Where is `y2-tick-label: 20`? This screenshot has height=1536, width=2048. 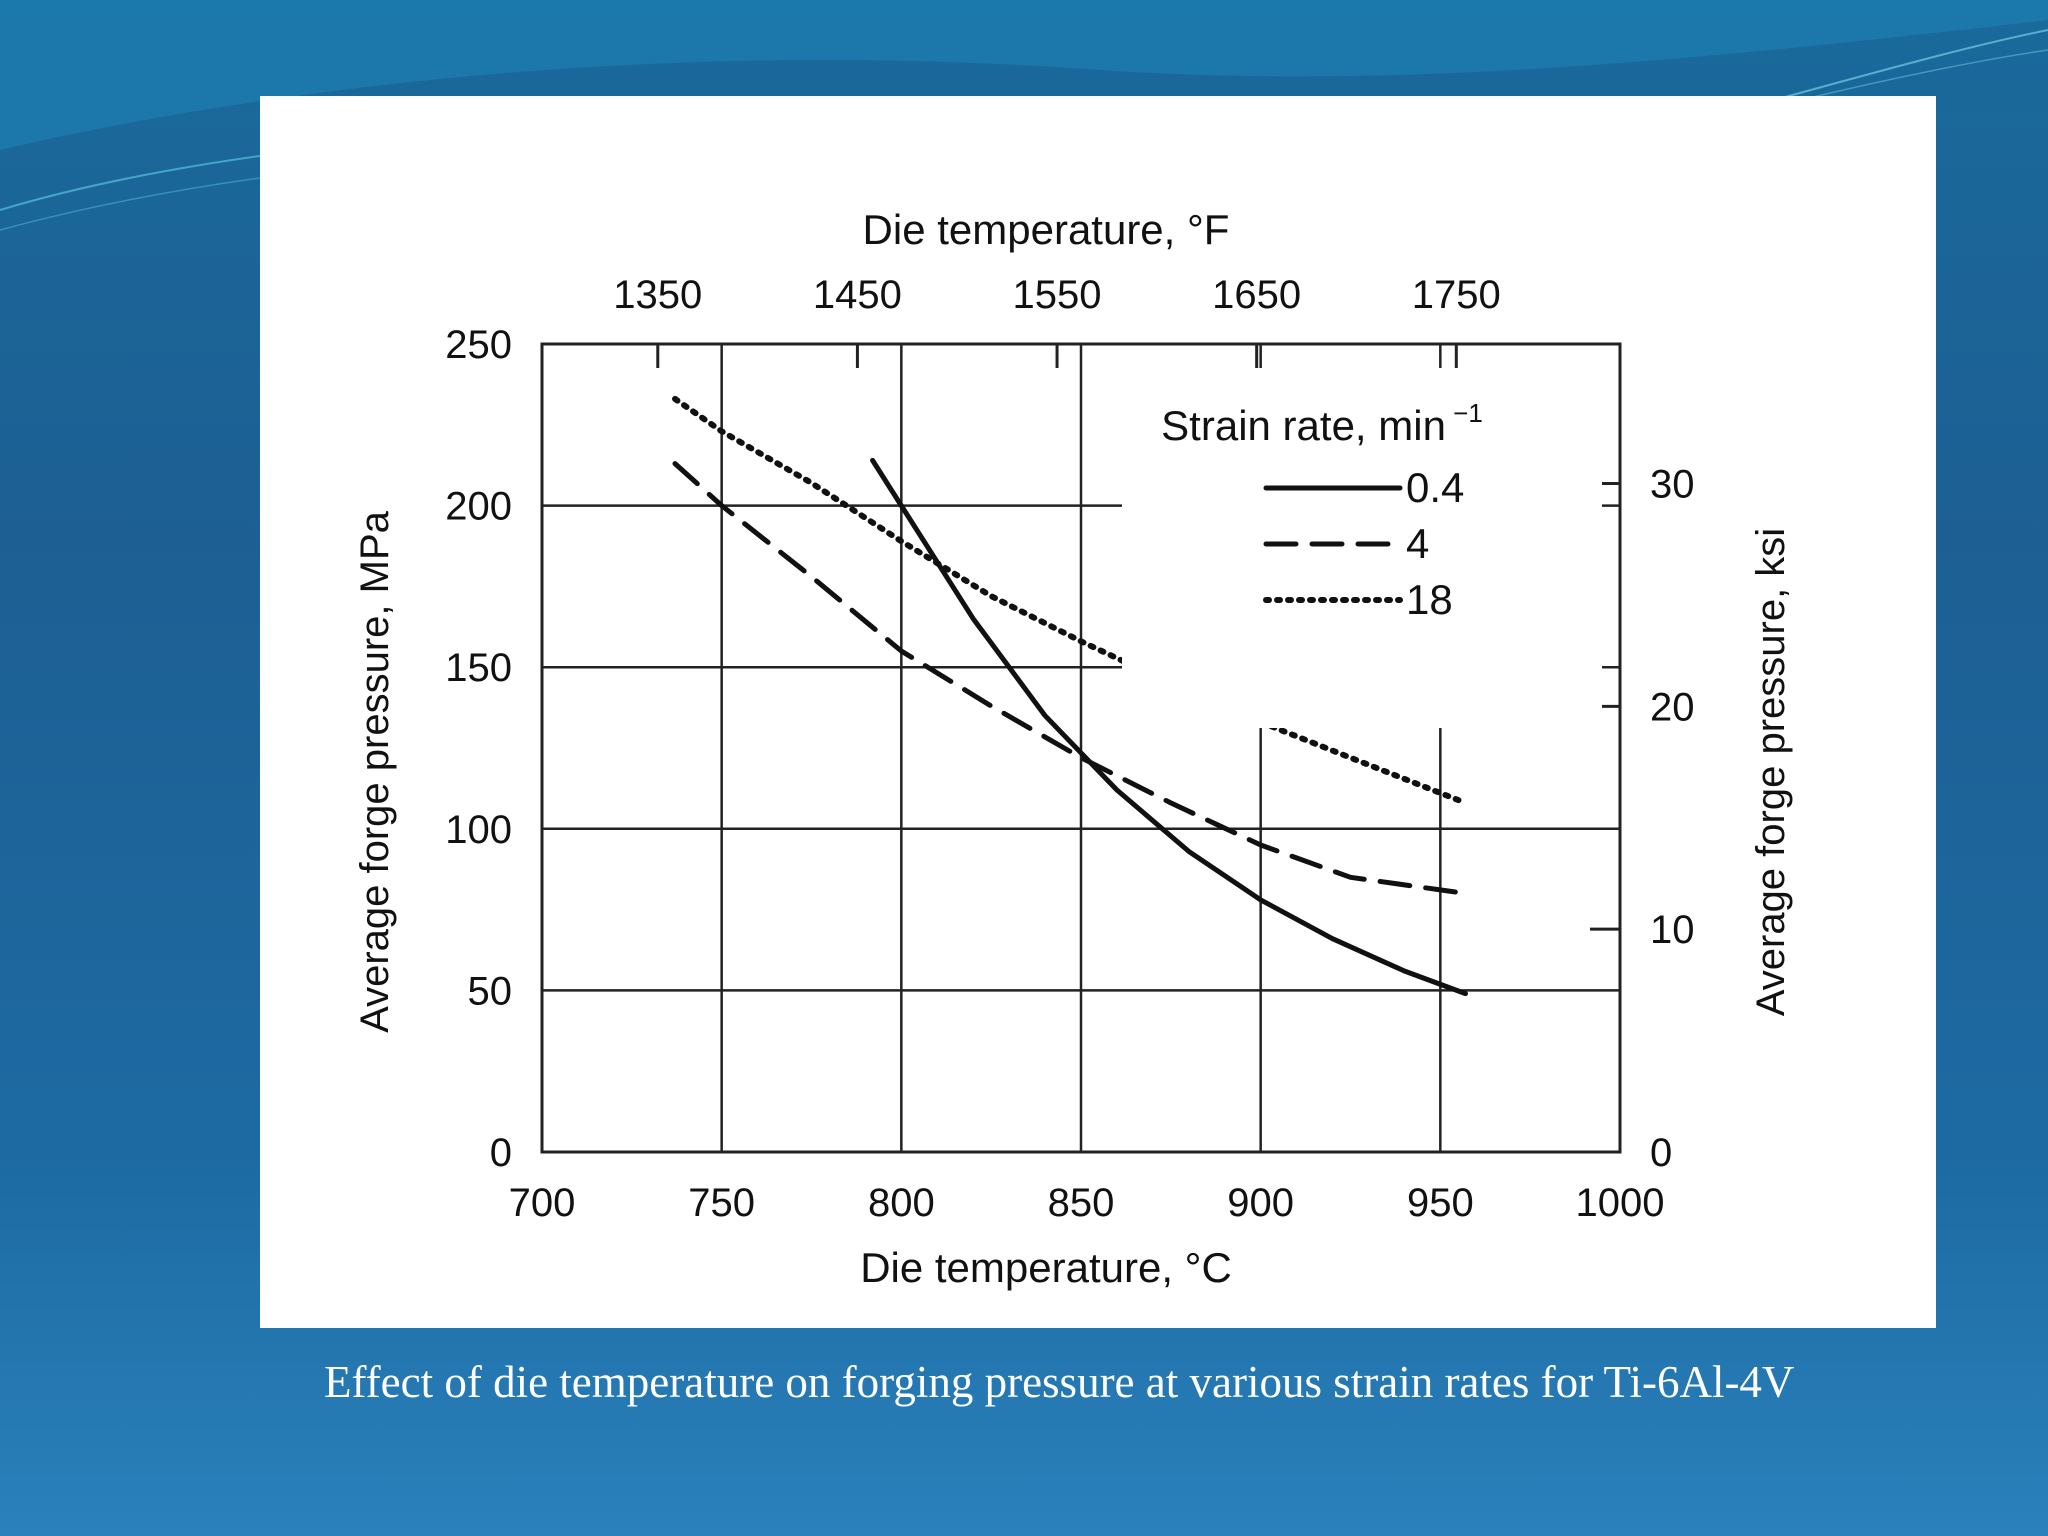
y2-tick-label: 20 is located at coordinates (1672, 707).